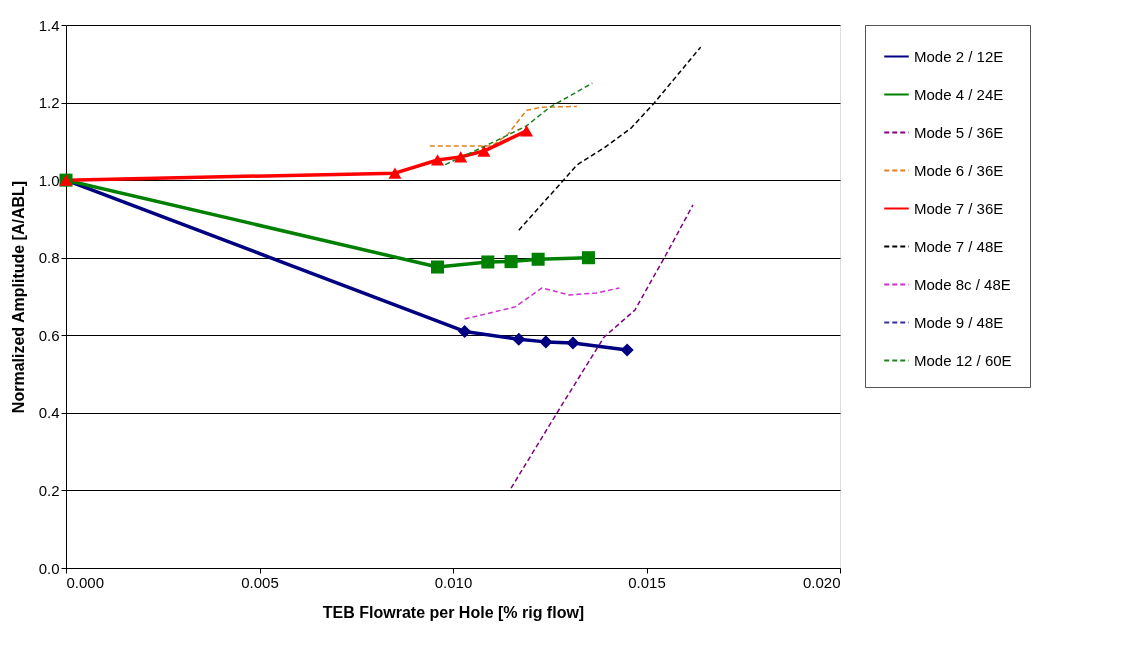  What do you see at coordinates (260, 582) in the screenshot?
I see `x-tick-label: 0.005` at bounding box center [260, 582].